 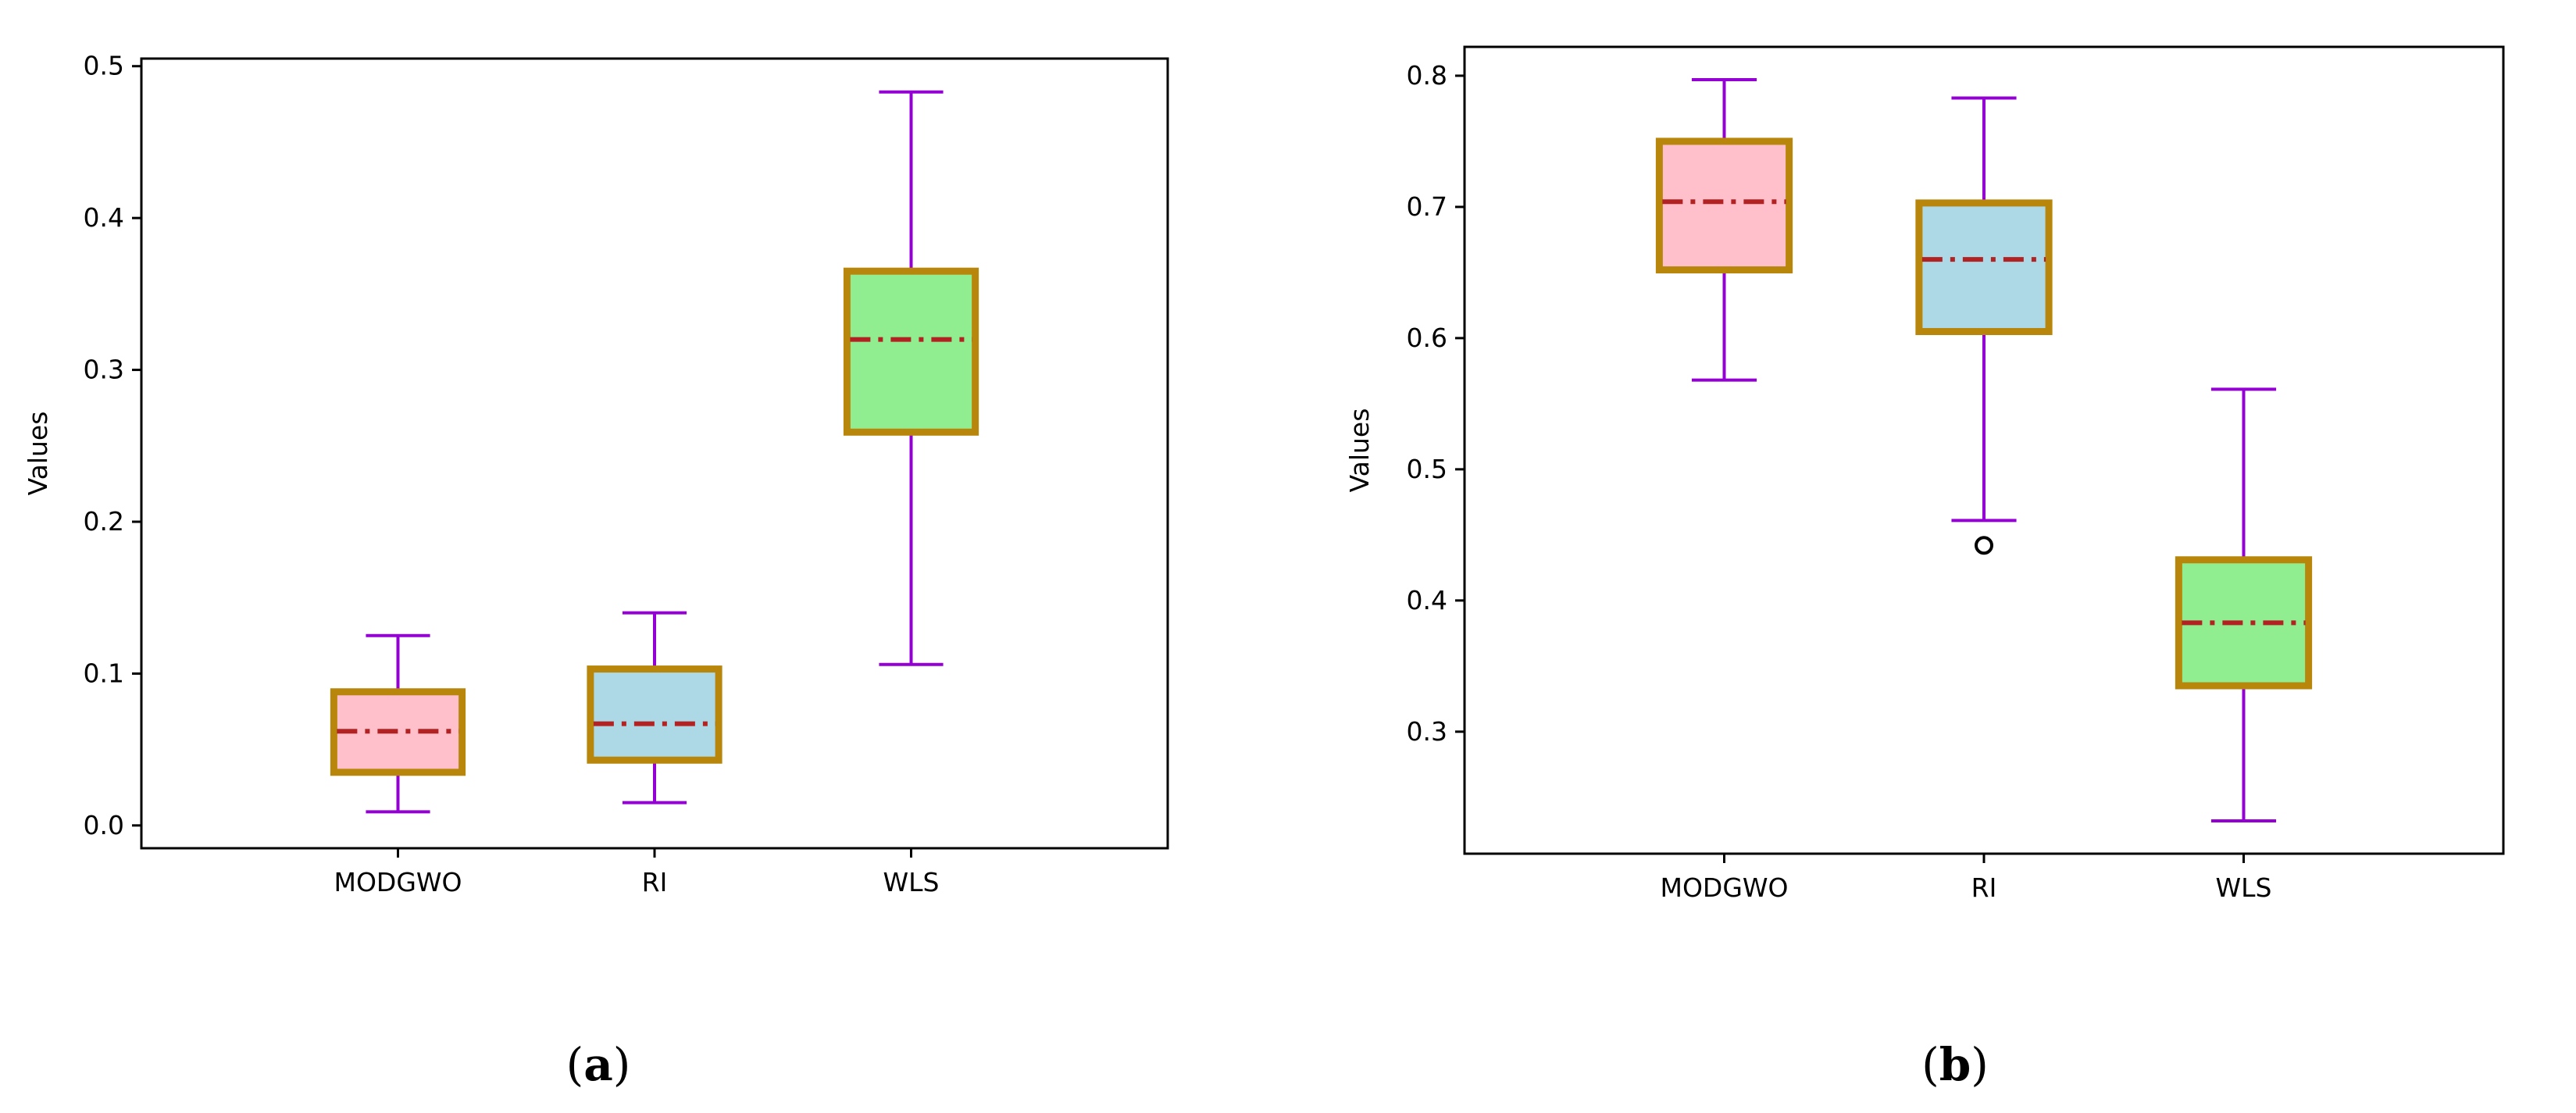 I want to click on panel-caption: (b), so click(x=1955, y=1064).